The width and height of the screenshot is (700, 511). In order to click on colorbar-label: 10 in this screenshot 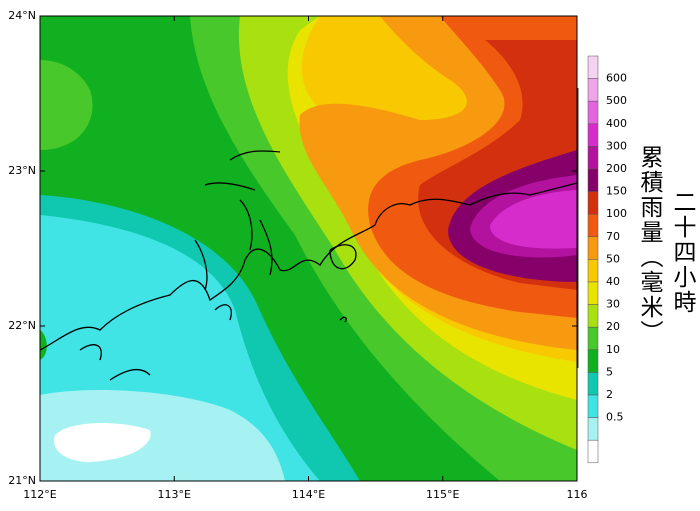, I will do `click(613, 349)`.